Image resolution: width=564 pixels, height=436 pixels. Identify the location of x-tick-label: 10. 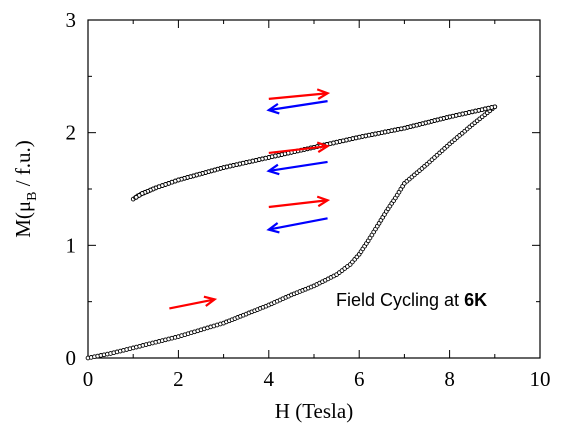
(540, 379).